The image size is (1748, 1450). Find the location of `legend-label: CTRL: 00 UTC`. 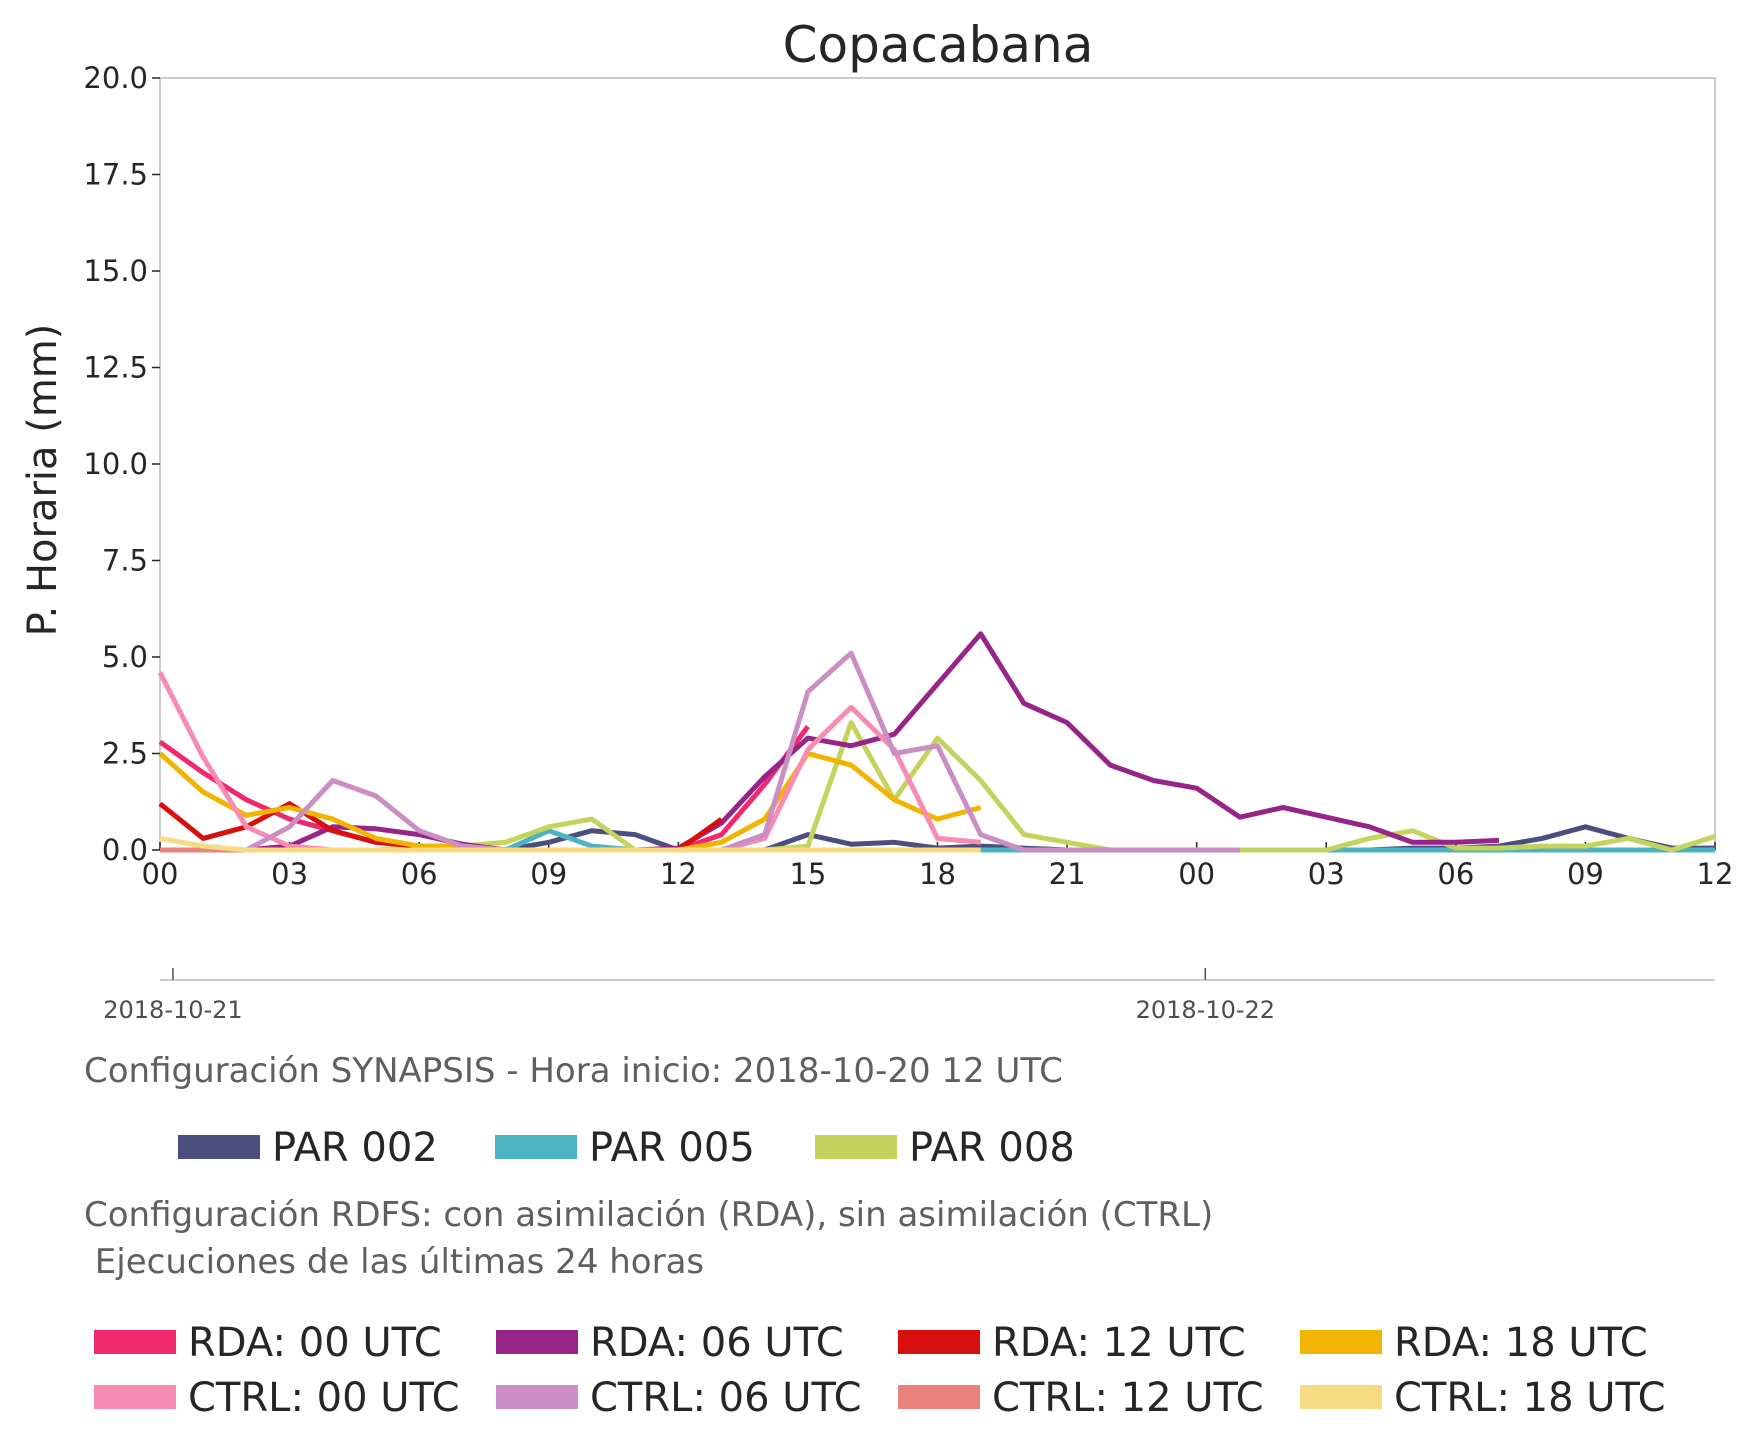

legend-label: CTRL: 00 UTC is located at coordinates (324, 1398).